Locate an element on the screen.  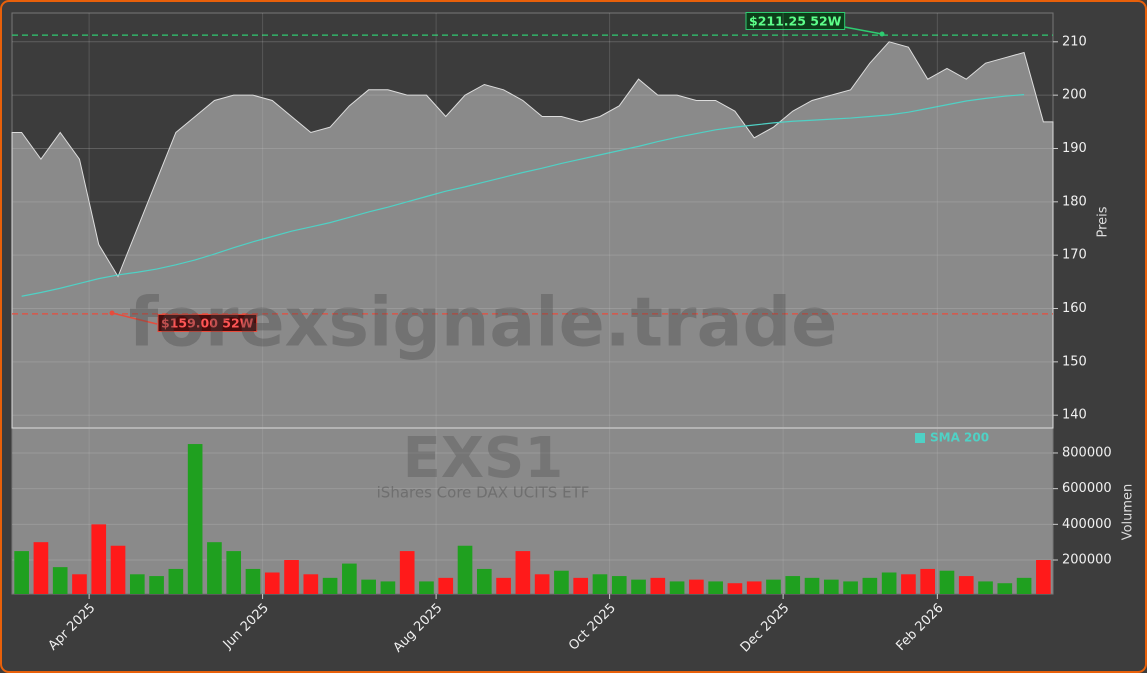
legend-label: SMA 200 is located at coordinates (959, 438).